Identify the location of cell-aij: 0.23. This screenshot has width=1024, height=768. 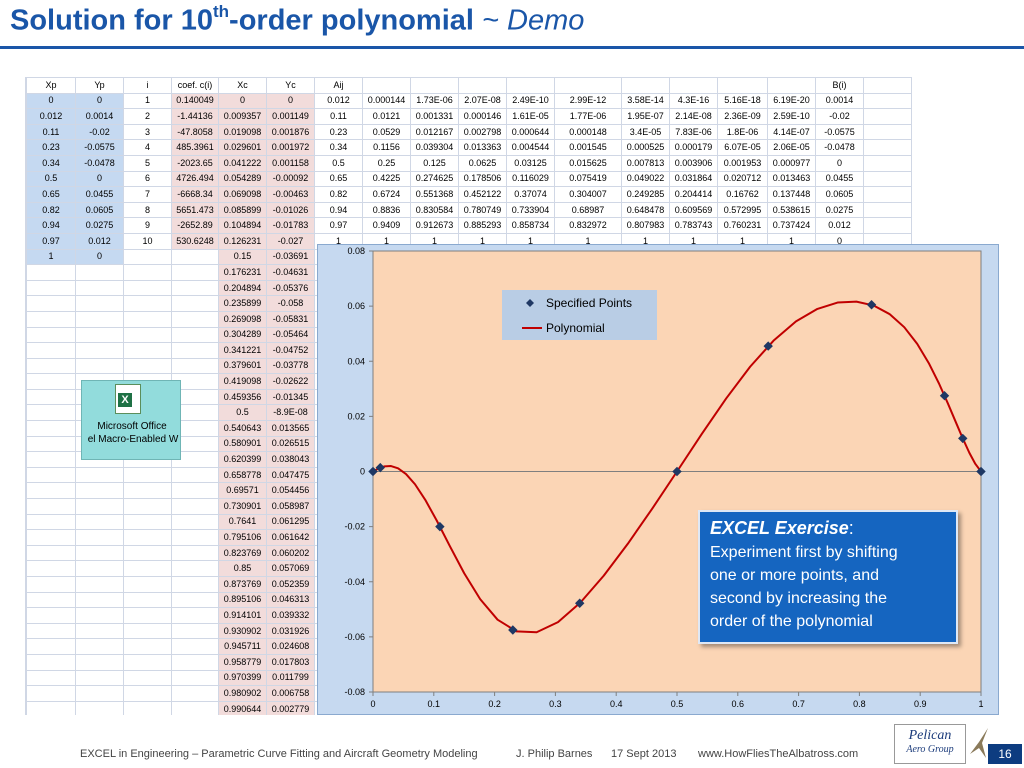
(338, 132).